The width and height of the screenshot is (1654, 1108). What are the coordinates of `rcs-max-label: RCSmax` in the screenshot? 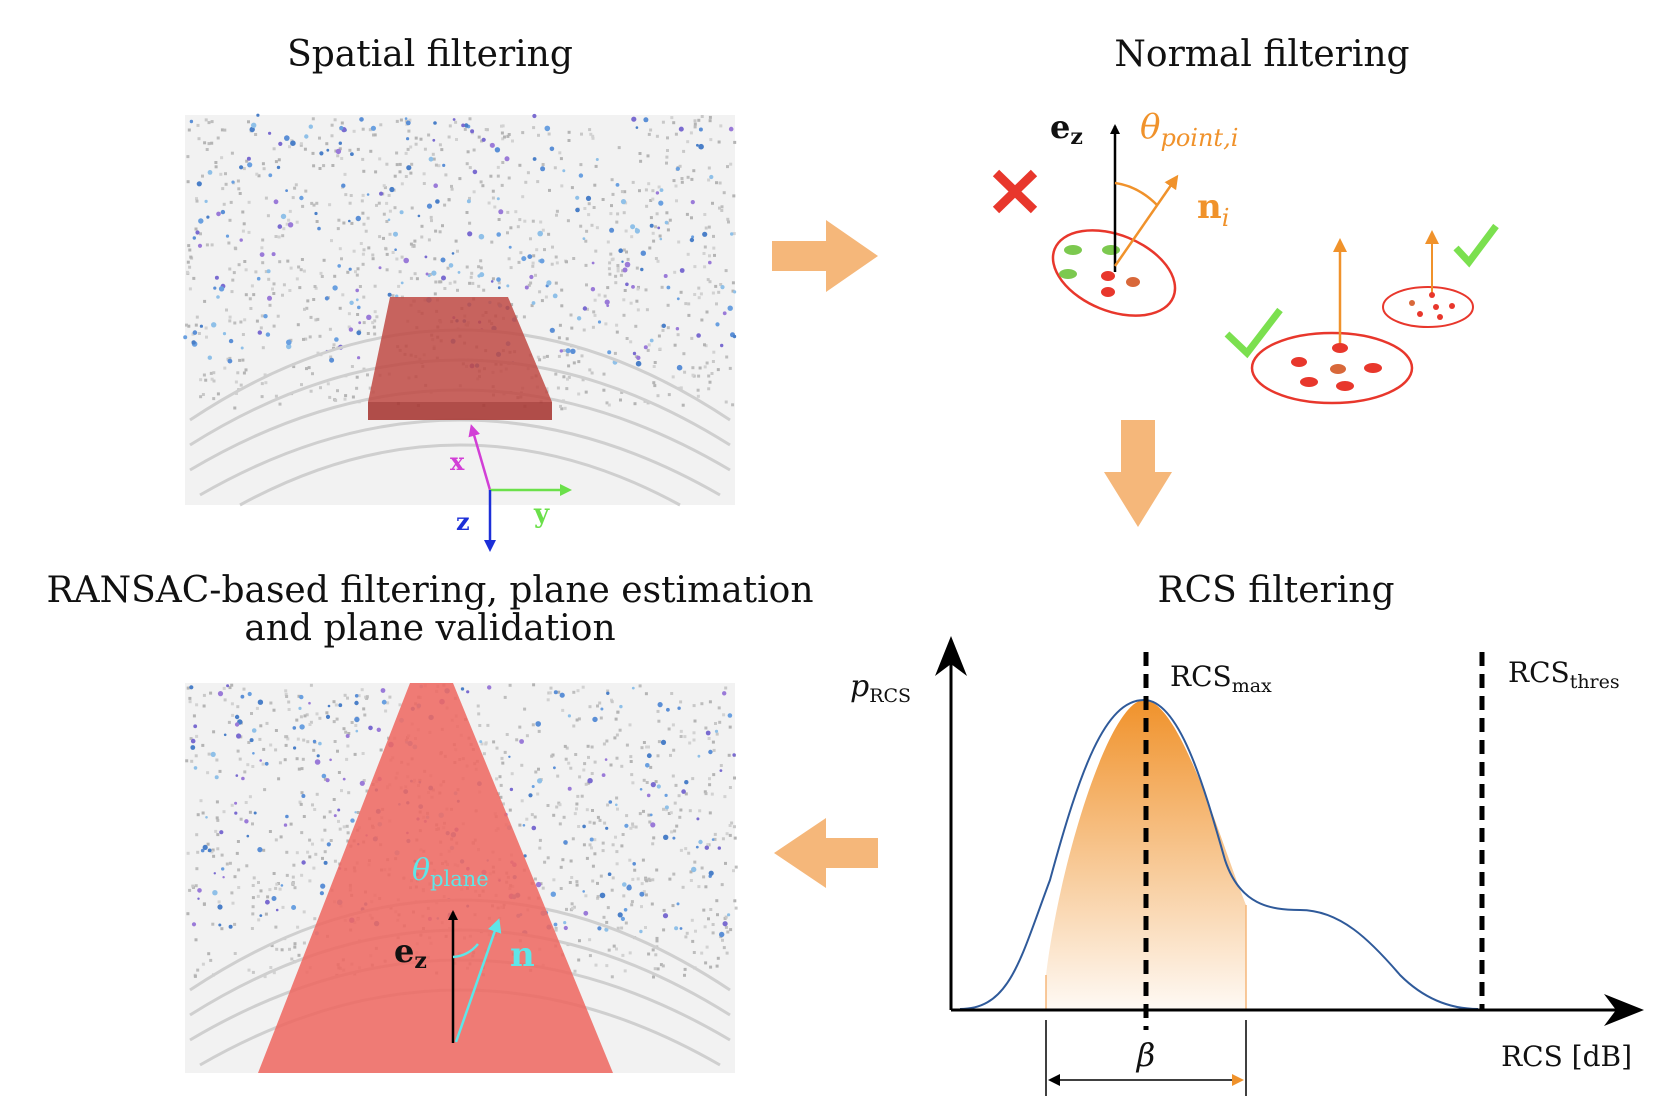 It's located at (1221, 678).